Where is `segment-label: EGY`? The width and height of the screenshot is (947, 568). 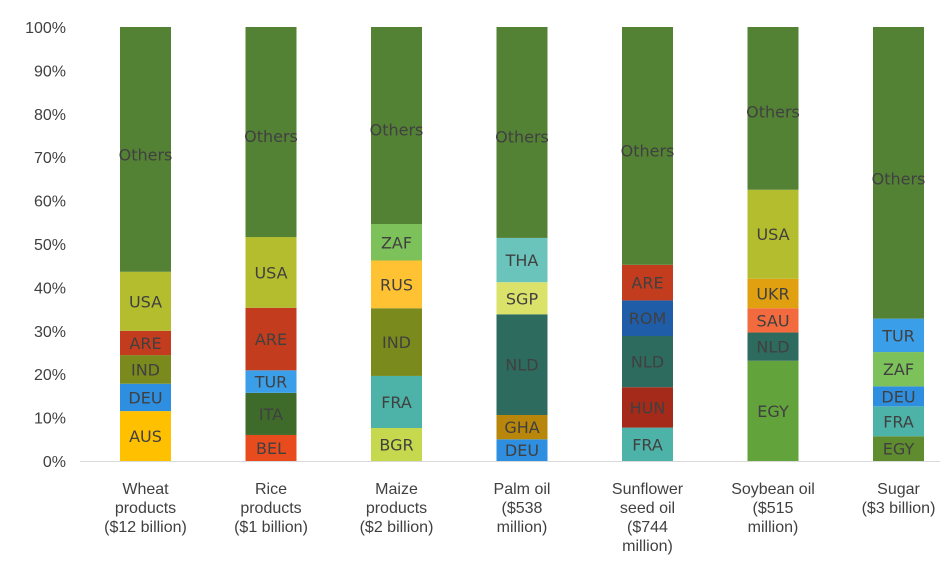
segment-label: EGY is located at coordinates (773, 411).